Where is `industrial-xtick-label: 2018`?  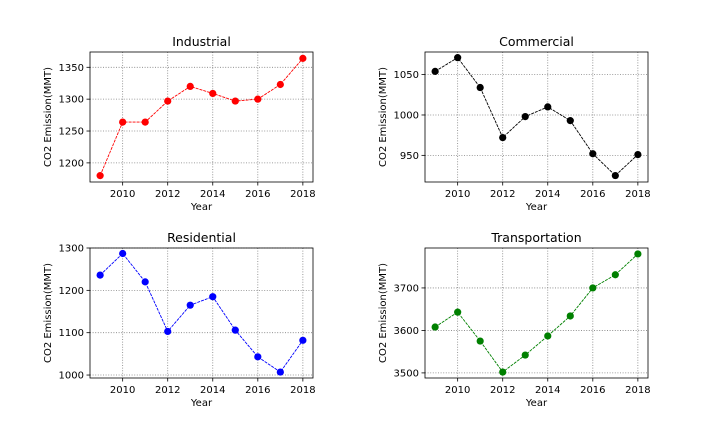
industrial-xtick-label: 2018 is located at coordinates (302, 194).